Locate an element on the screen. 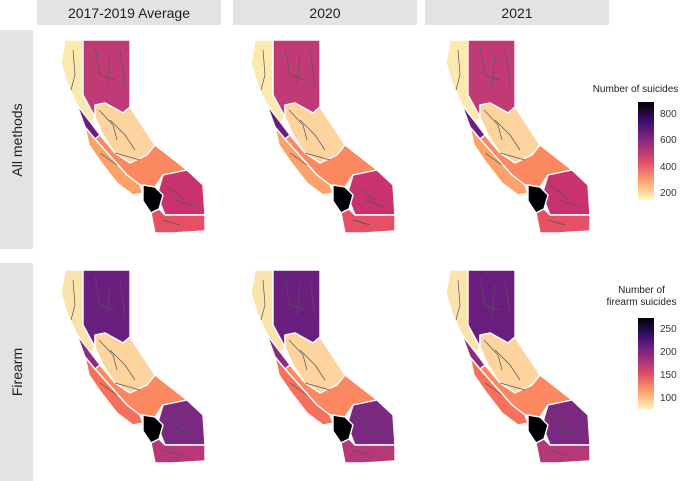 The image size is (683, 481). legend-tick: 150 is located at coordinates (668, 375).